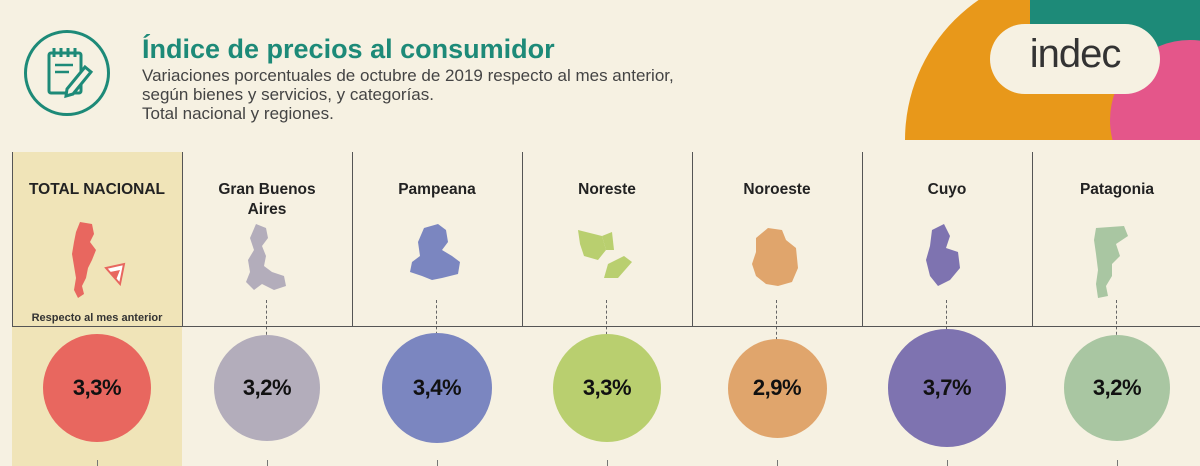 This screenshot has height=466, width=1200. I want to click on region-name: Cuyo, so click(947, 189).